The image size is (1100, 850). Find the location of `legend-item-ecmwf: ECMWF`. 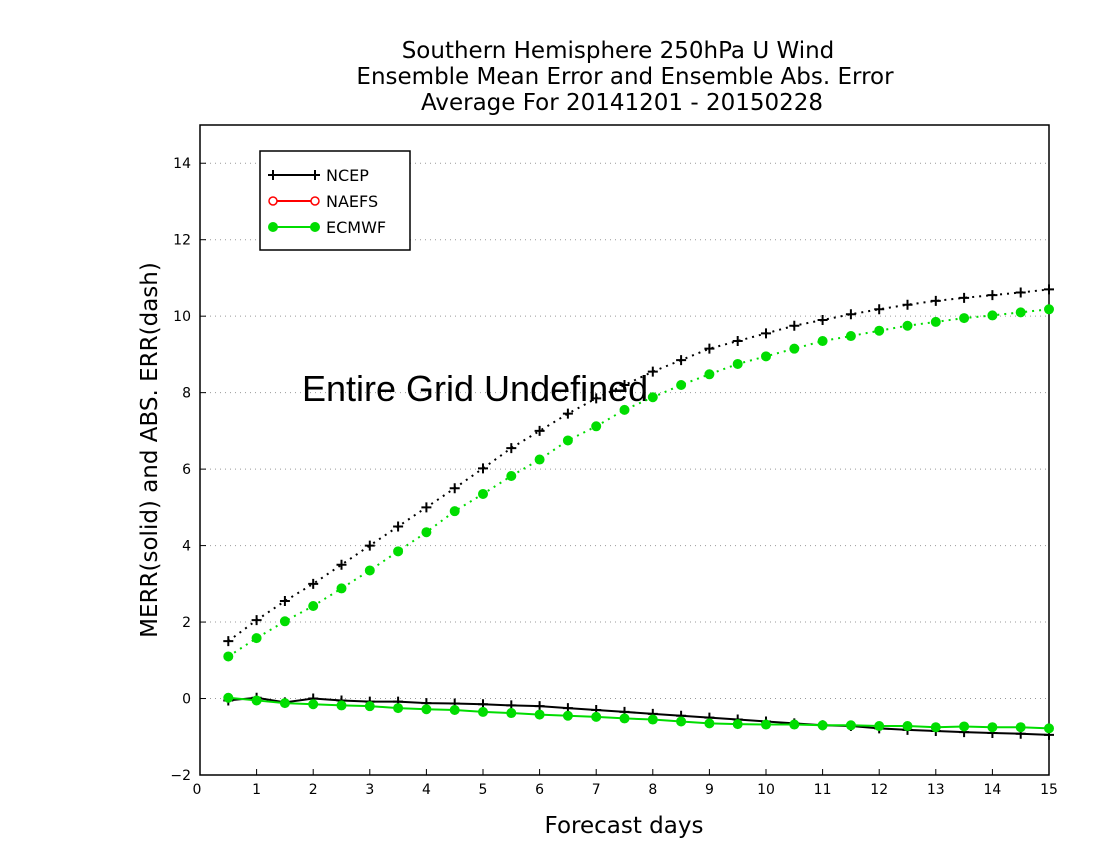

legend-item-ecmwf: ECMWF is located at coordinates (327, 227).